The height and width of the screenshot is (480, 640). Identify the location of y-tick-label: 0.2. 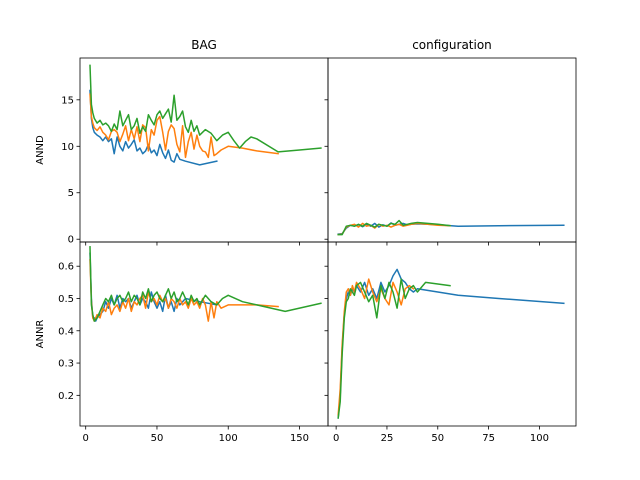
(66, 396).